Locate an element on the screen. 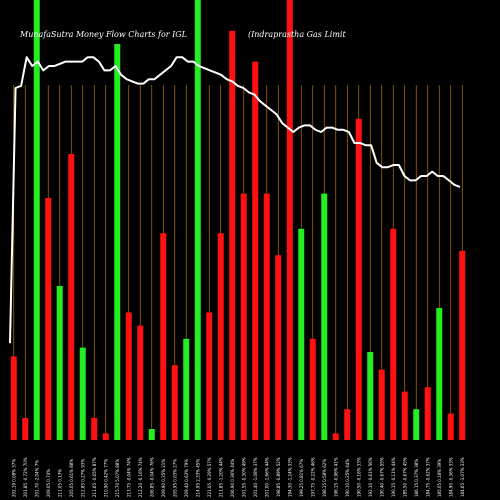 The height and width of the screenshot is (500, 500). x-tick-label: 210.90 0.42% 77% is located at coordinates (105, 478).